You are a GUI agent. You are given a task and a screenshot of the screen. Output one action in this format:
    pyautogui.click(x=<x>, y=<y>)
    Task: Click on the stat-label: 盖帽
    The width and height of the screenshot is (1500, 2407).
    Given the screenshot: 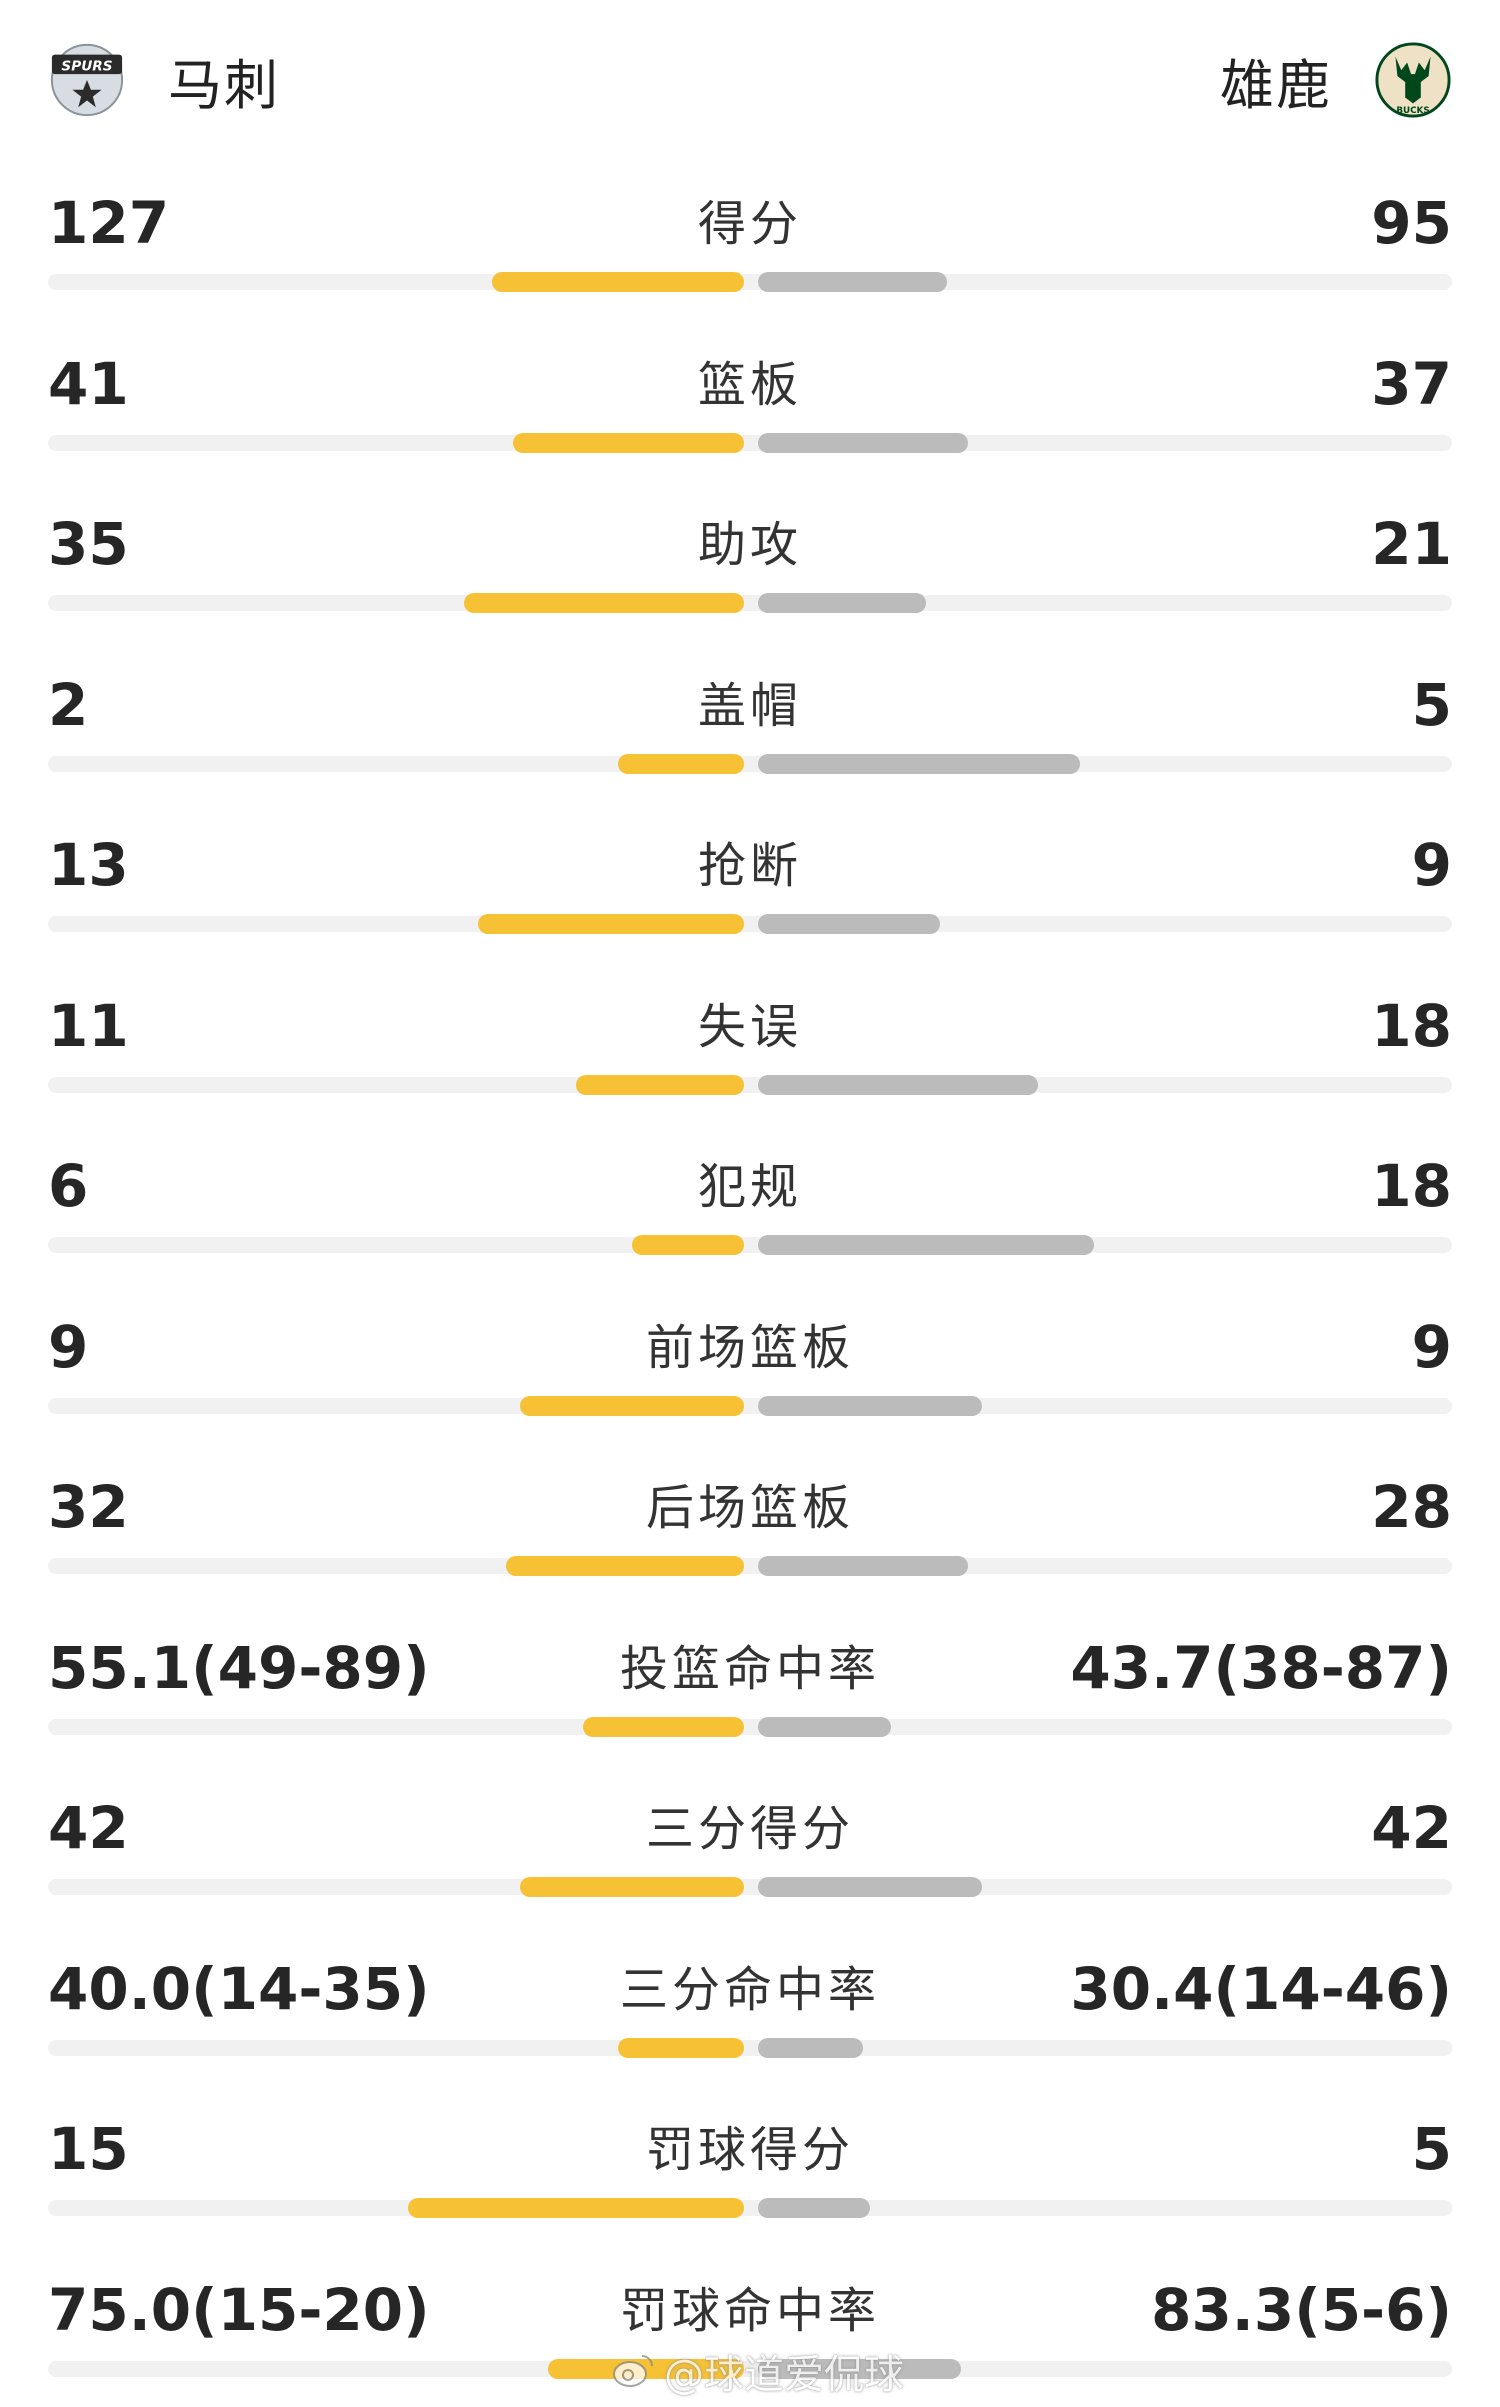 What is the action you would take?
    pyautogui.click(x=750, y=706)
    